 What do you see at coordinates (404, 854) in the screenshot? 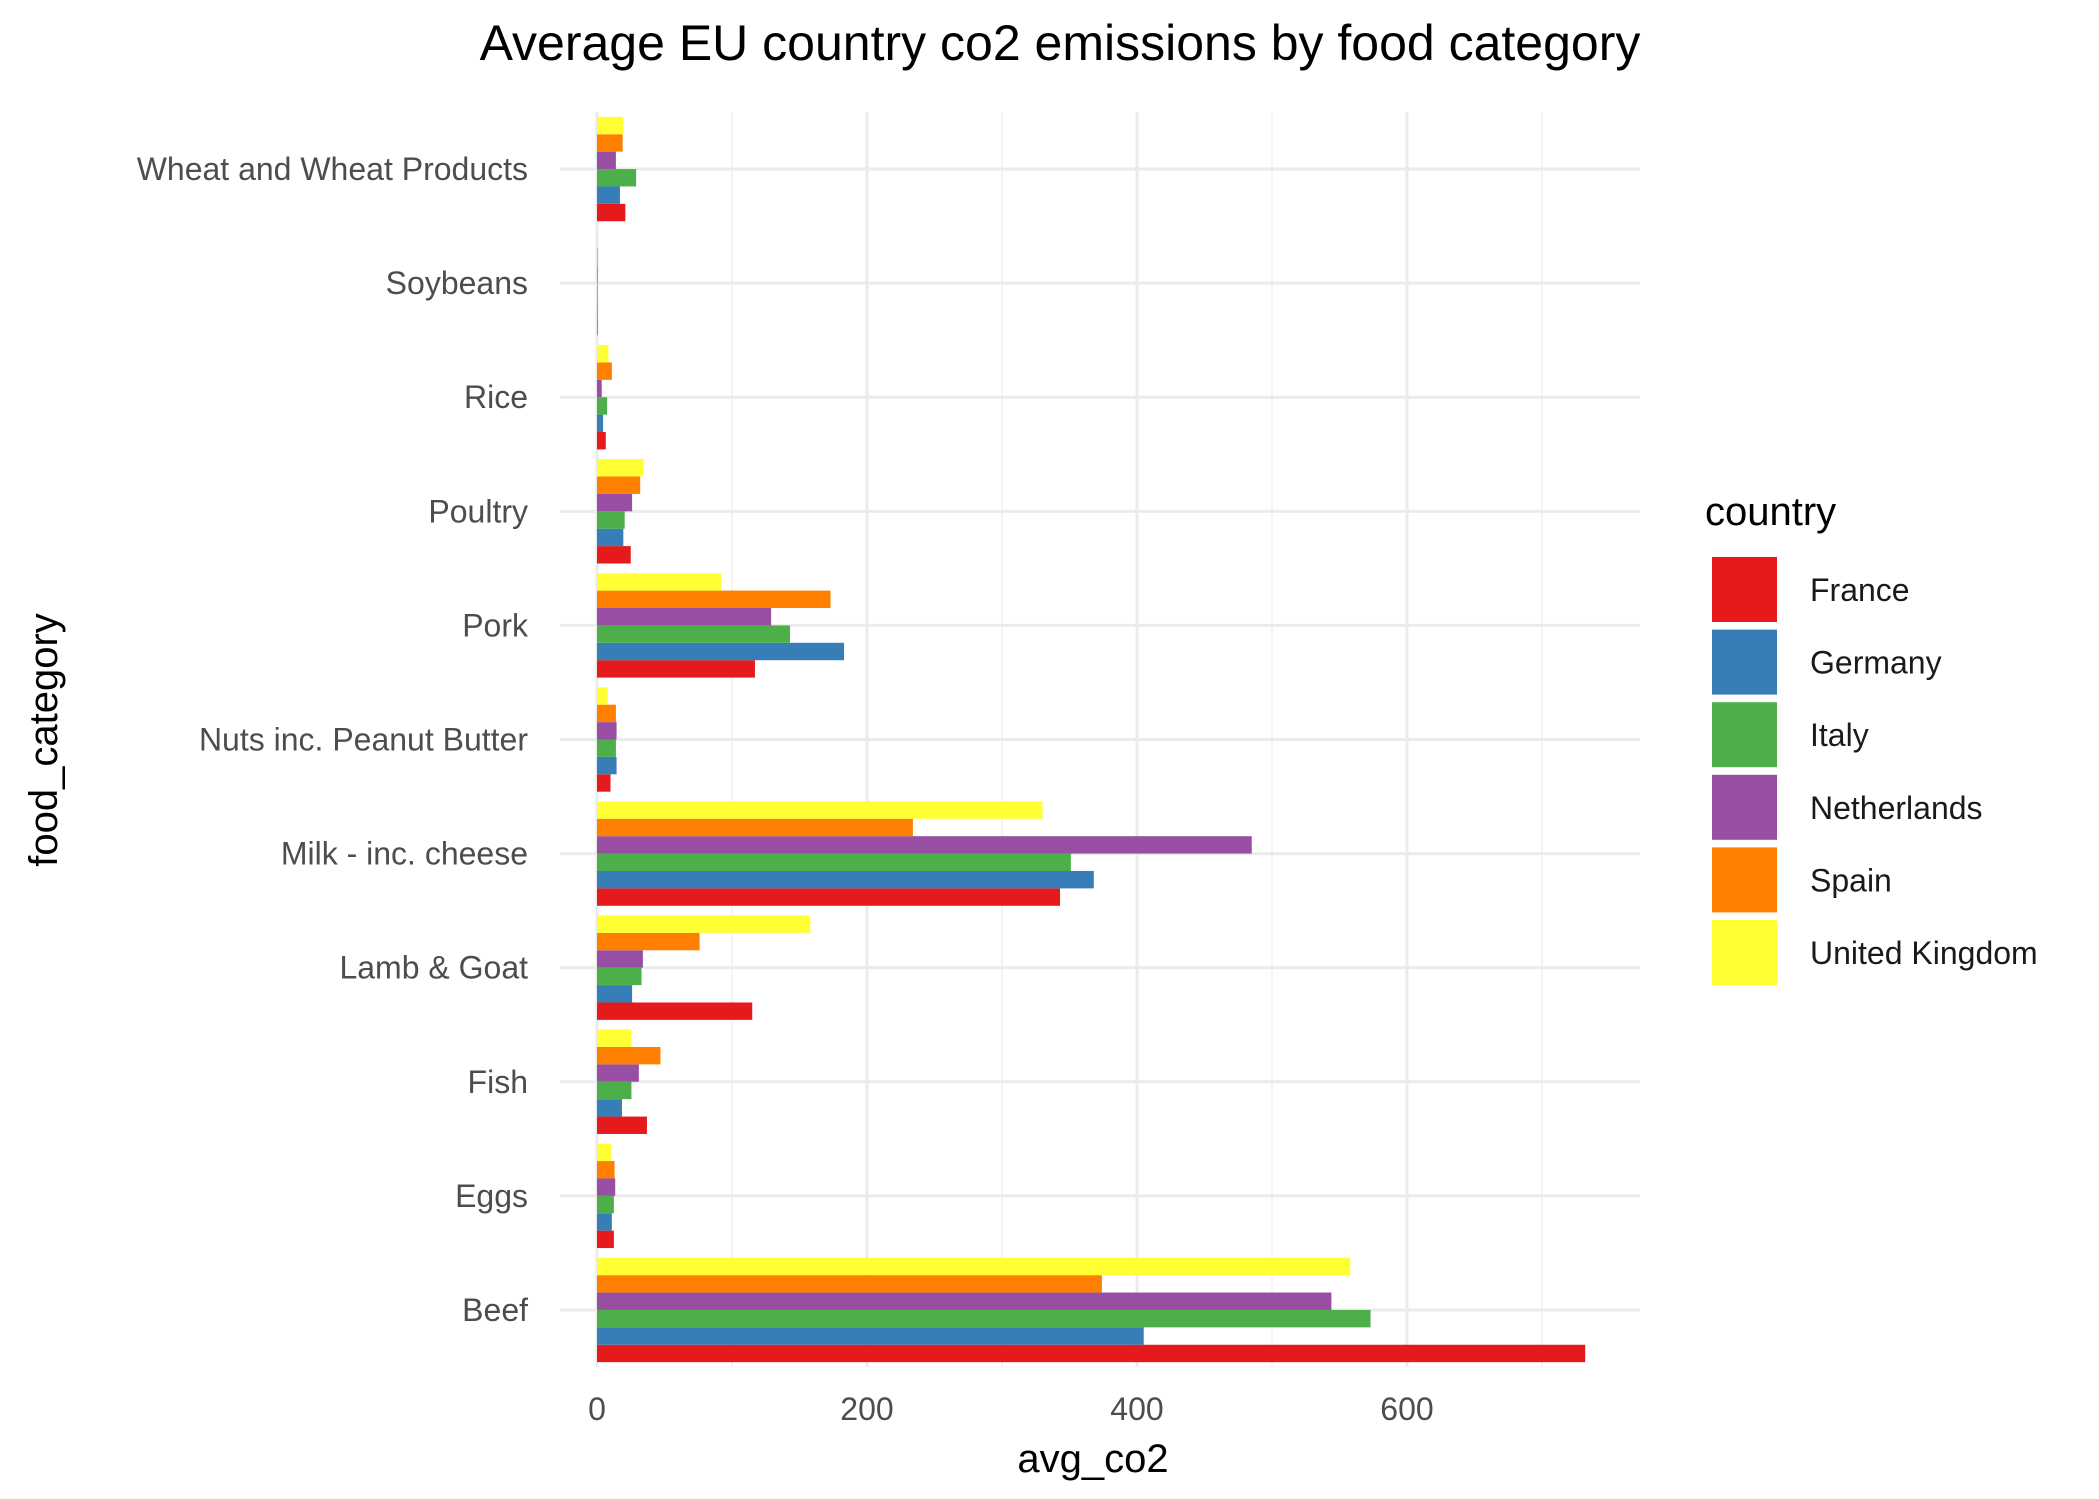
I see `y-tick-label: Milk - inc. cheese` at bounding box center [404, 854].